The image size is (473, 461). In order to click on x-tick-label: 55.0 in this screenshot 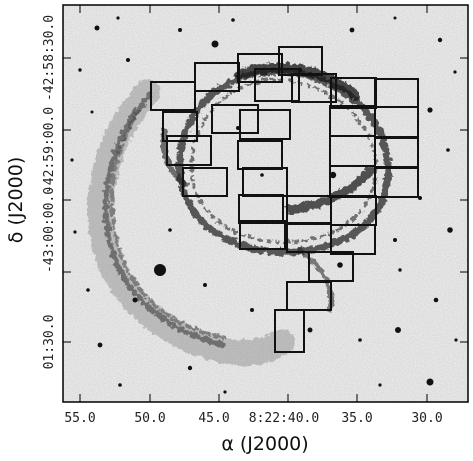, I will do `click(79, 418)`.